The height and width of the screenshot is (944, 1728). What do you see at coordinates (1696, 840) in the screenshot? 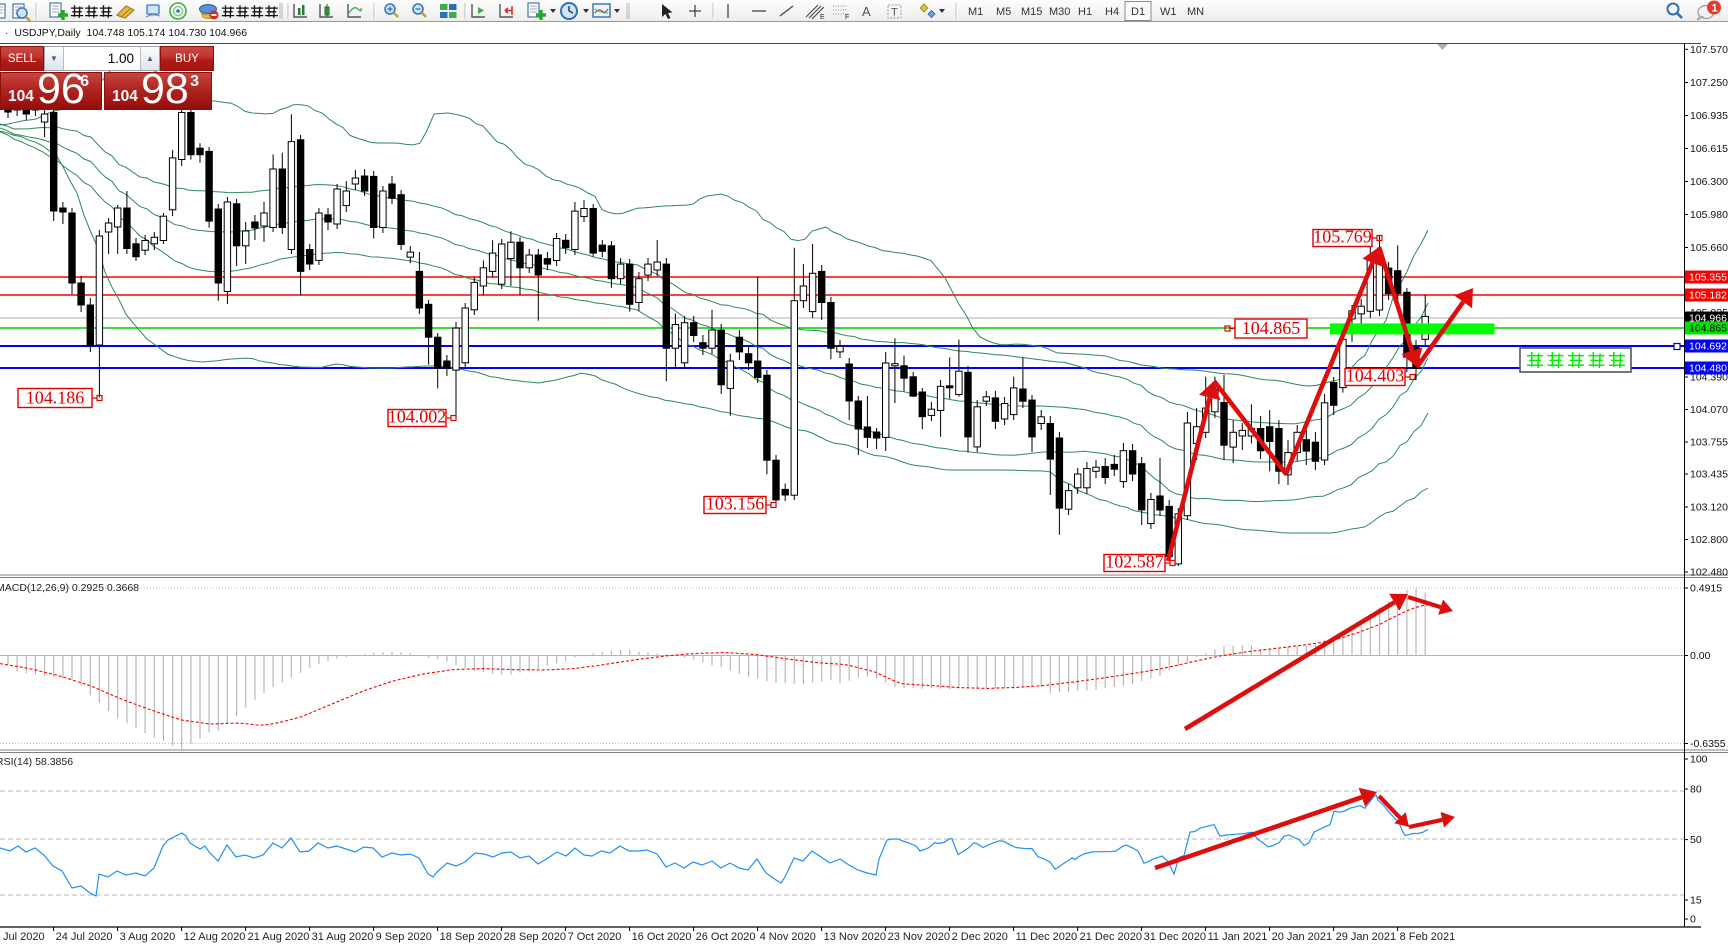
I see `svg-text: 50` at bounding box center [1696, 840].